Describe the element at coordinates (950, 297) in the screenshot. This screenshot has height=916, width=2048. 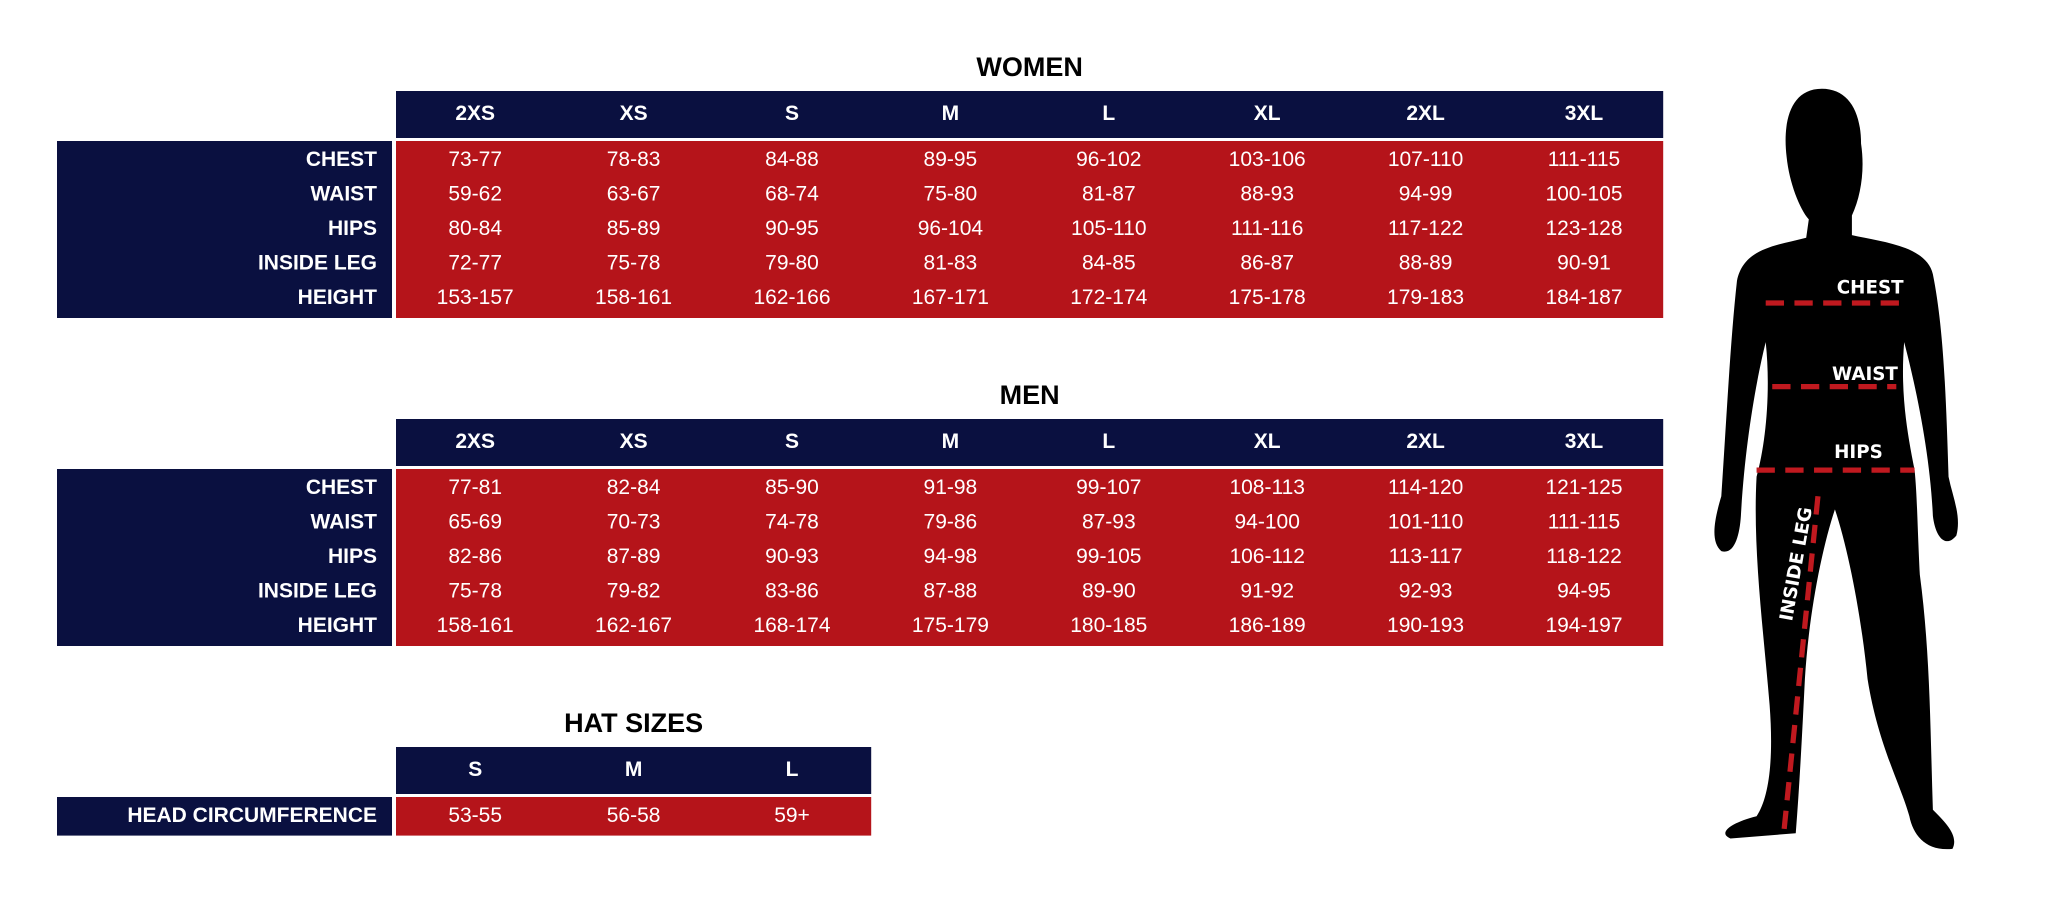
I see `cell: 167-171` at that location.